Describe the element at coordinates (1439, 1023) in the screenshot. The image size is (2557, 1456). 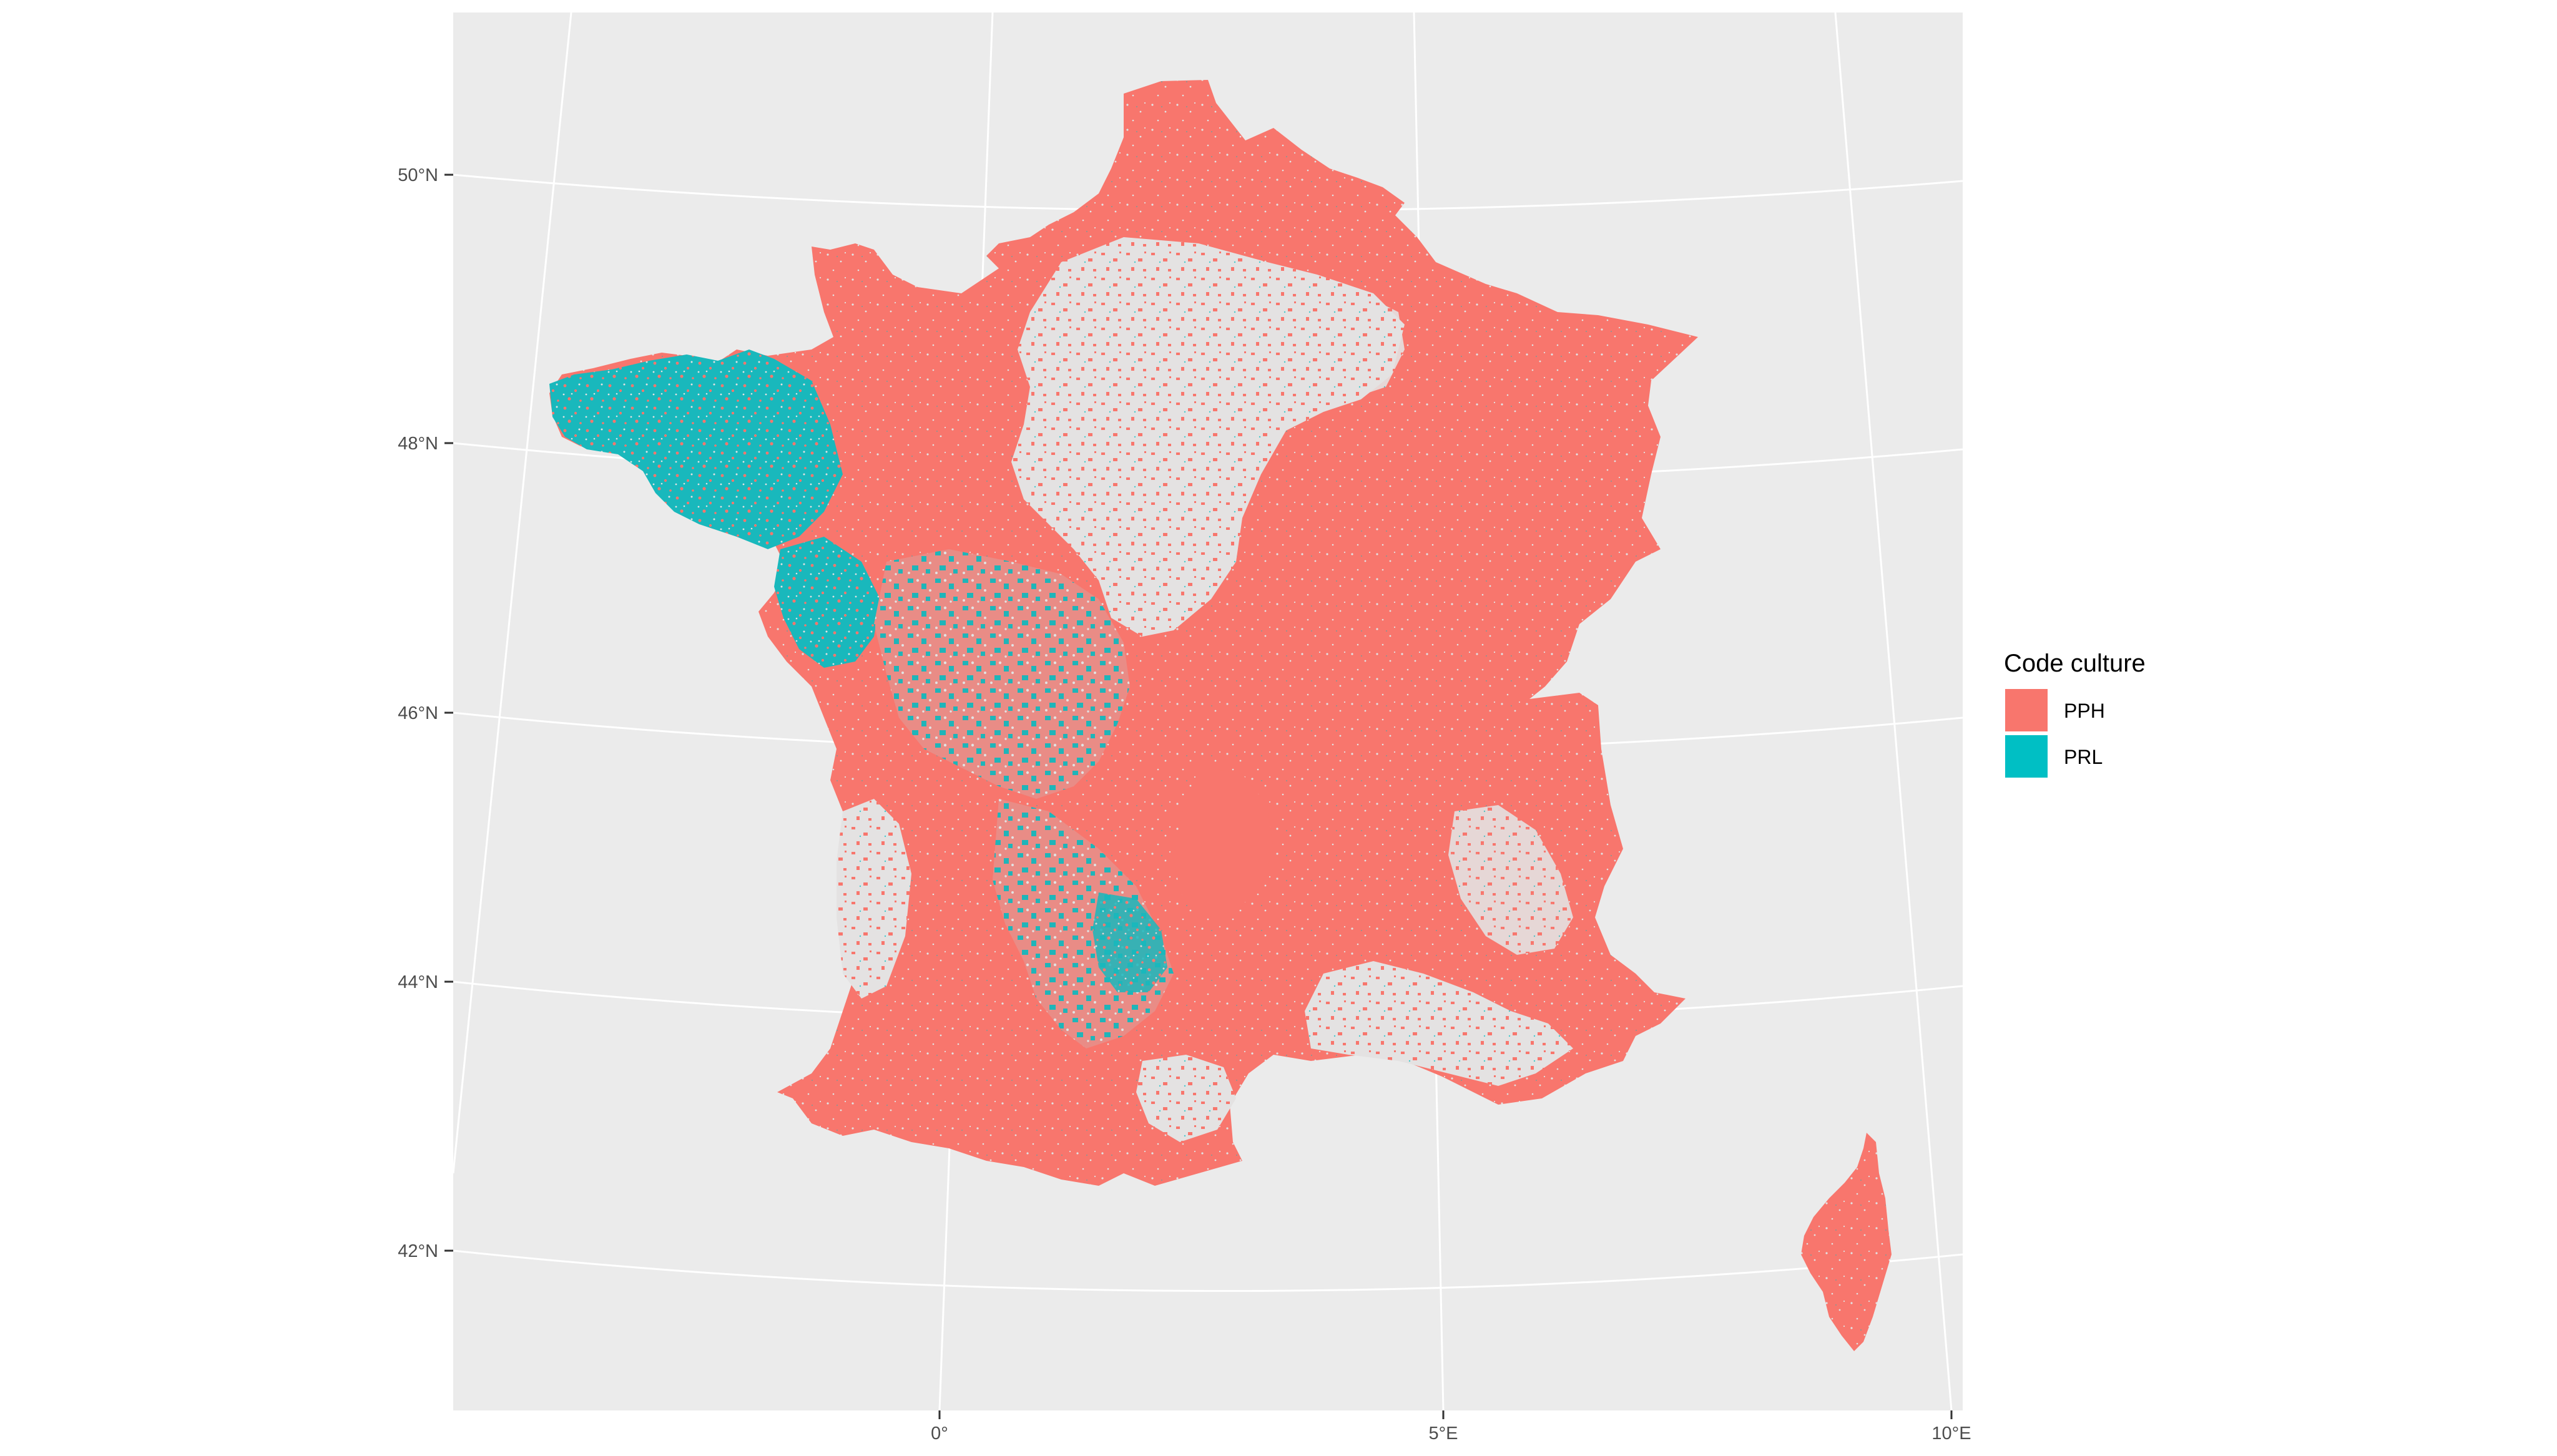
I see `provence-sparse` at that location.